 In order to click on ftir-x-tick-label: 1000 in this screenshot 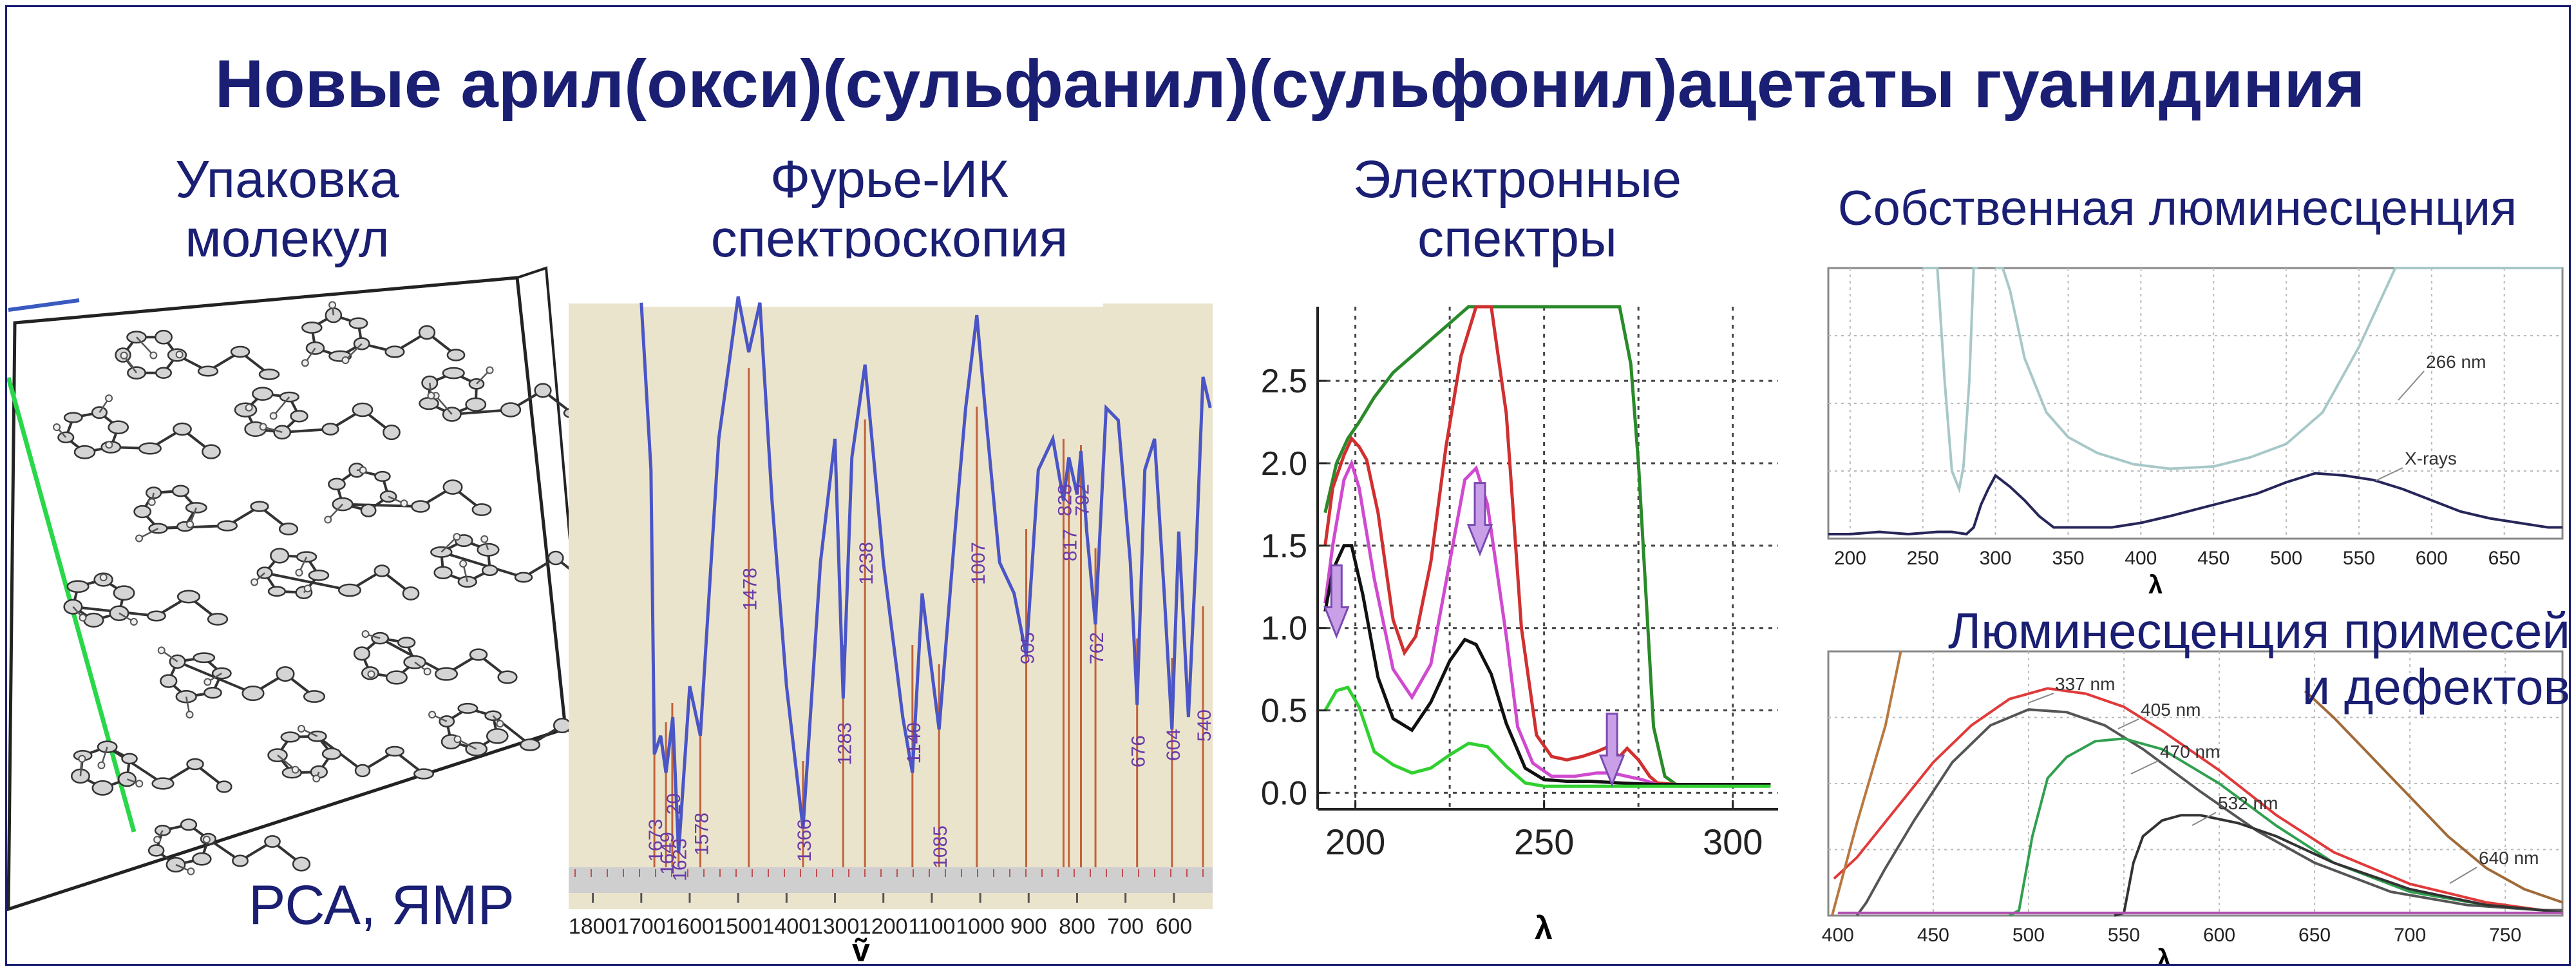, I will do `click(980, 926)`.